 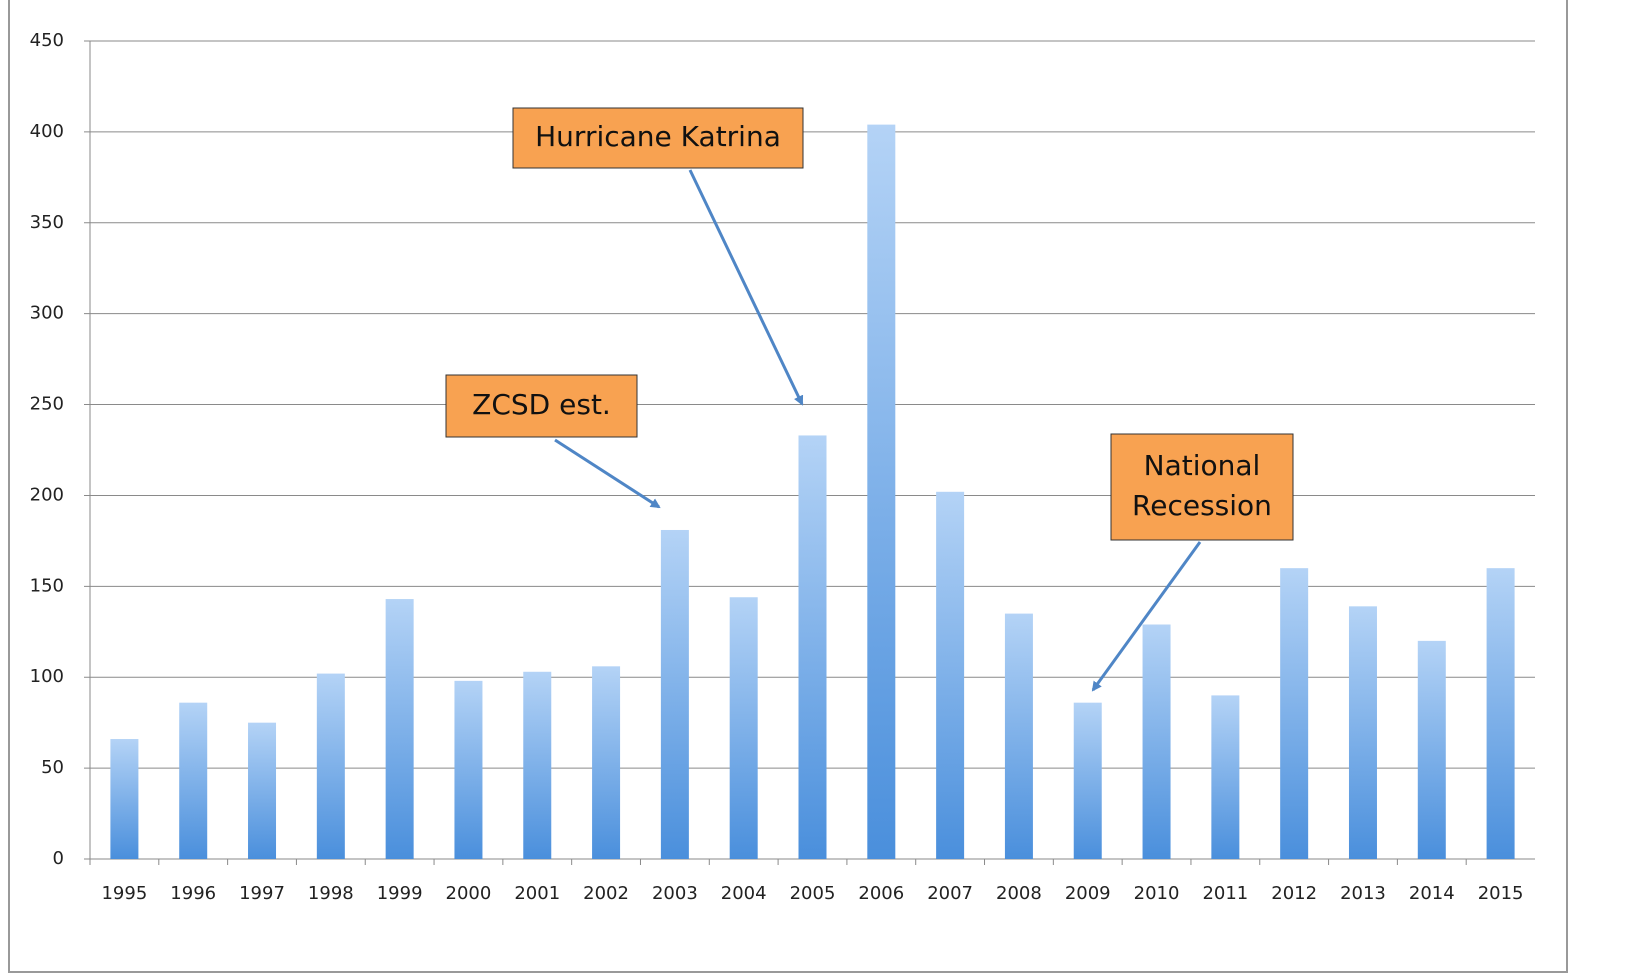 What do you see at coordinates (1432, 893) in the screenshot?
I see `x-tick-label: 2014` at bounding box center [1432, 893].